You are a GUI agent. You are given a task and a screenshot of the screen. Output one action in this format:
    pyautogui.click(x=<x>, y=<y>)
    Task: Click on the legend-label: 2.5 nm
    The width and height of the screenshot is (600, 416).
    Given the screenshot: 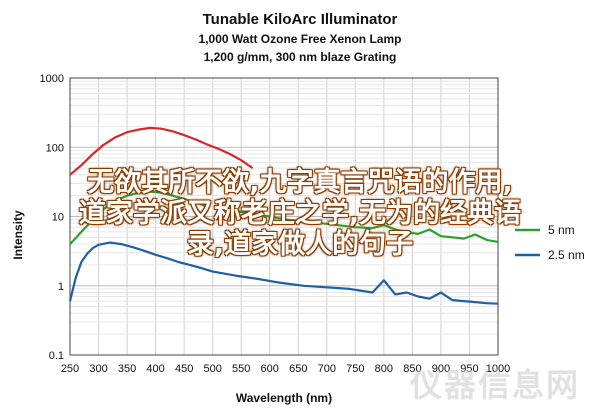 What is the action you would take?
    pyautogui.click(x=566, y=255)
    